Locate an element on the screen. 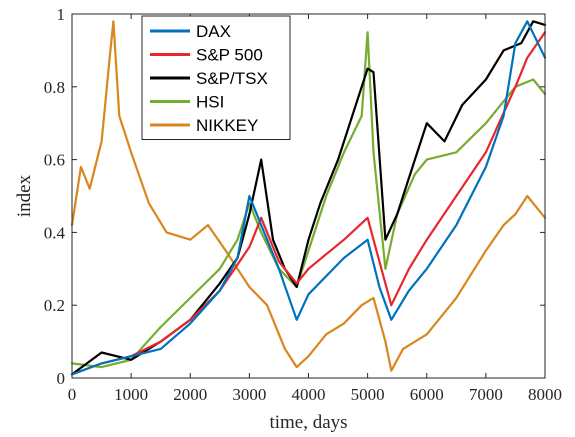 The image size is (575, 437). x-tick-label: 7000 is located at coordinates (486, 394).